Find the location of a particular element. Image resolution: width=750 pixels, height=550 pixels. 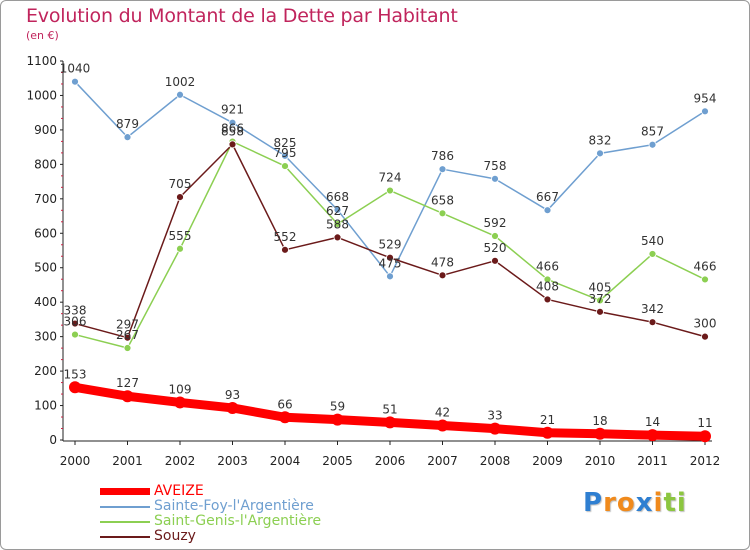

data-label: 866 is located at coordinates (232, 129).